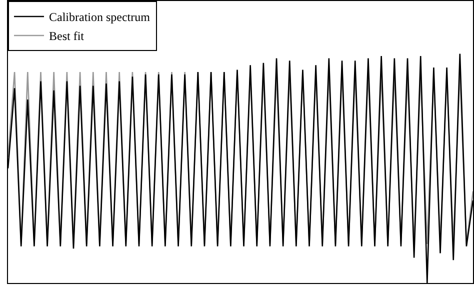  I want to click on legend-label: Calibration spectrum, so click(100, 17).